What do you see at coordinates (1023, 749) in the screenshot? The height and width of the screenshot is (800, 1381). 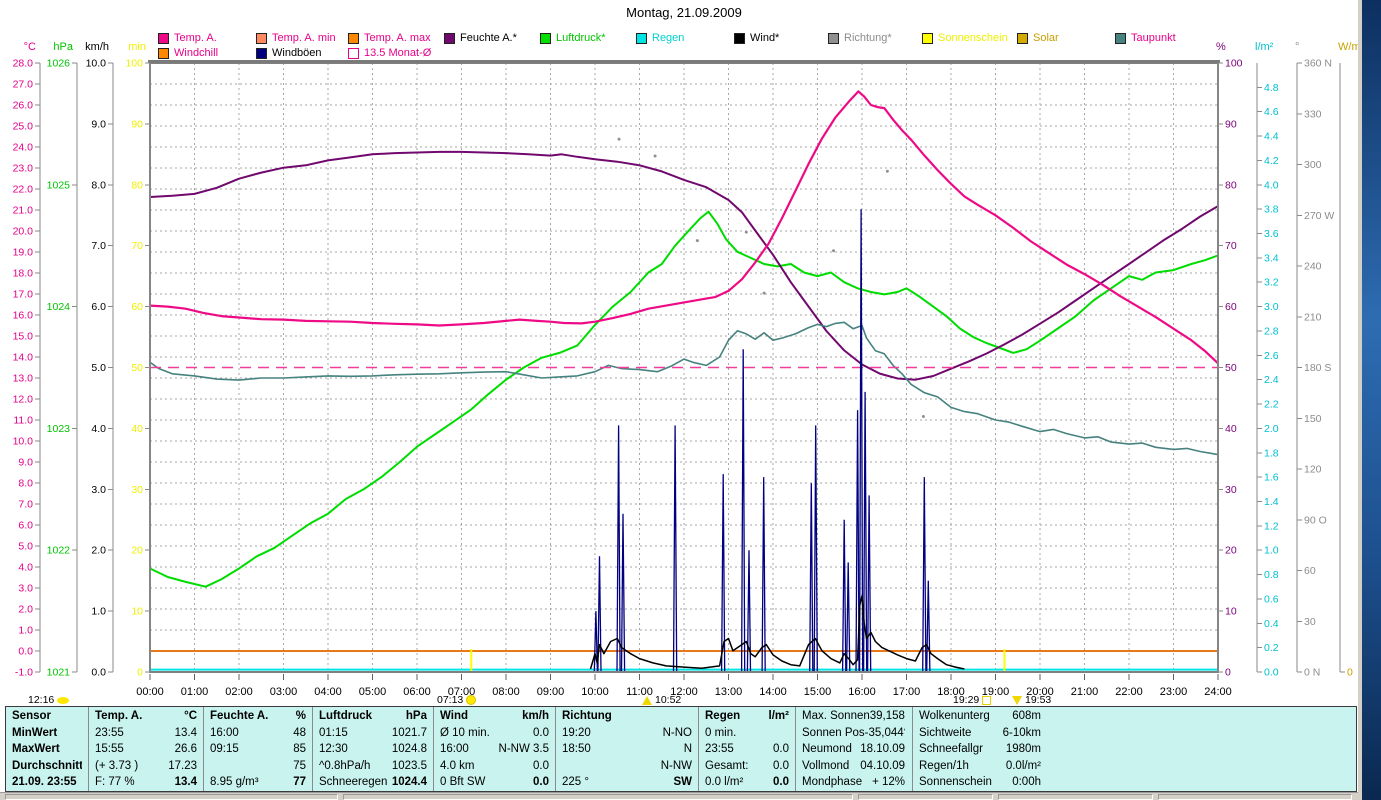 I see `cell-value: 1980m` at bounding box center [1023, 749].